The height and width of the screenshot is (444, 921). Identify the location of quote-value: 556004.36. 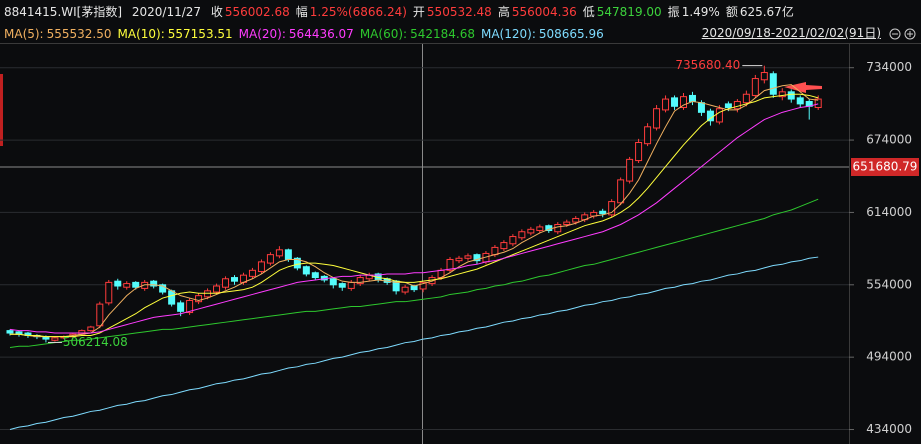
(544, 12).